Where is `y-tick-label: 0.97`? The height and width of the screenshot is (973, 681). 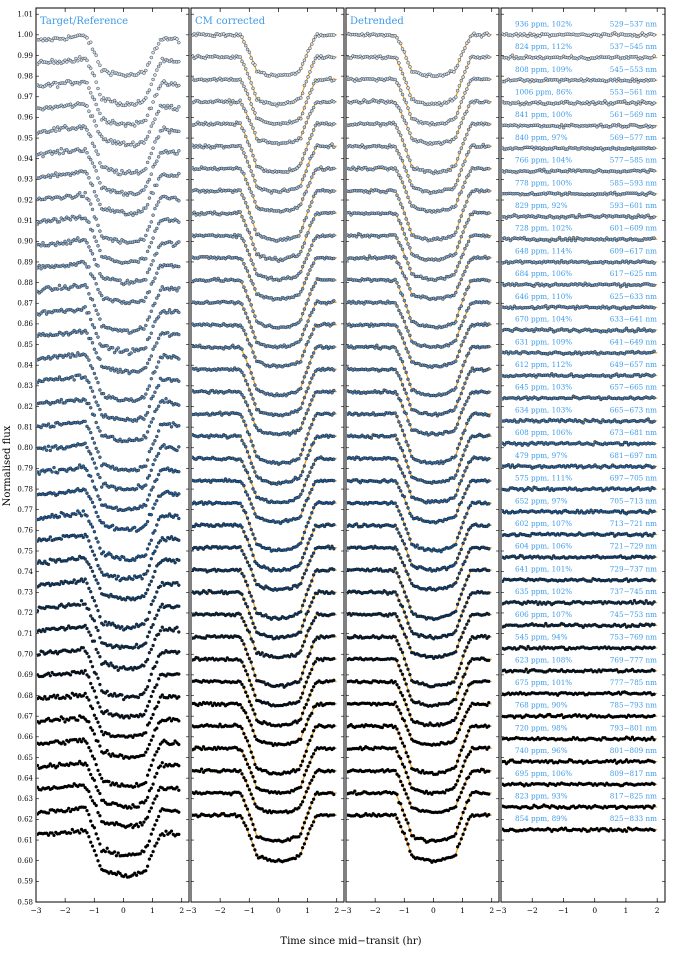 y-tick-label: 0.97 is located at coordinates (25, 97).